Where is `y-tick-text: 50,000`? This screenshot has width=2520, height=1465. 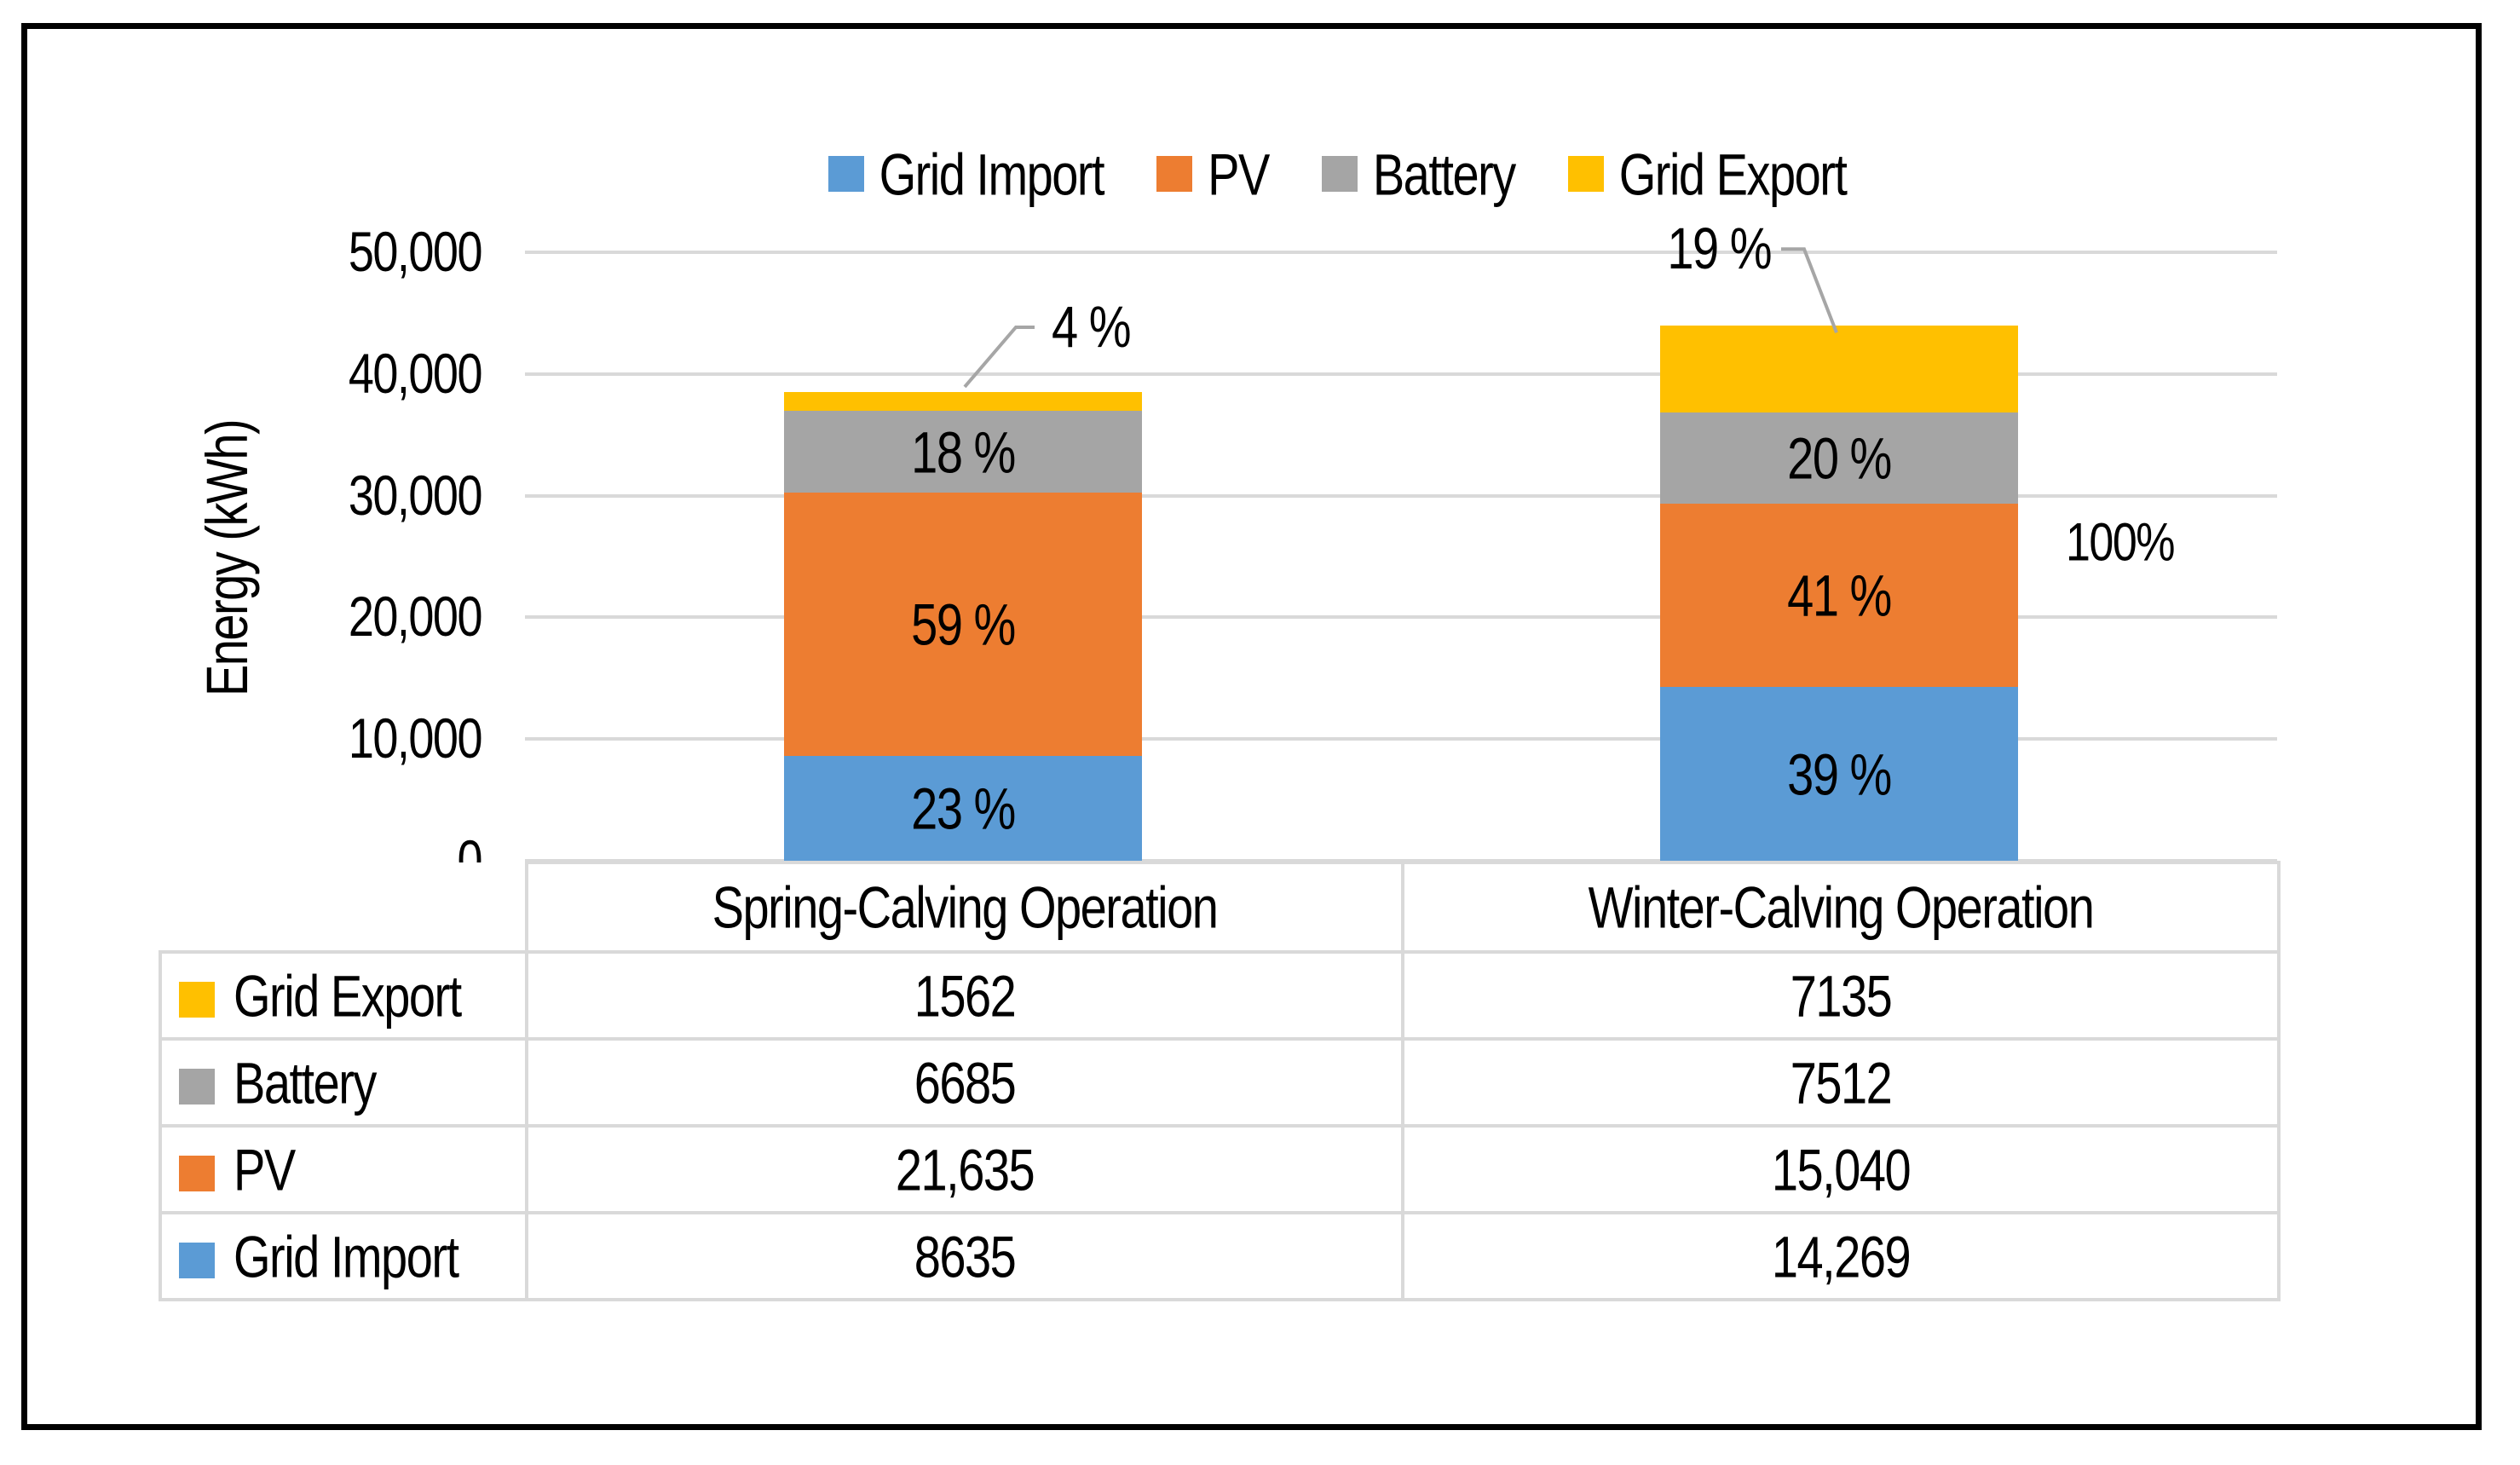
y-tick-text: 50,000 is located at coordinates (416, 252).